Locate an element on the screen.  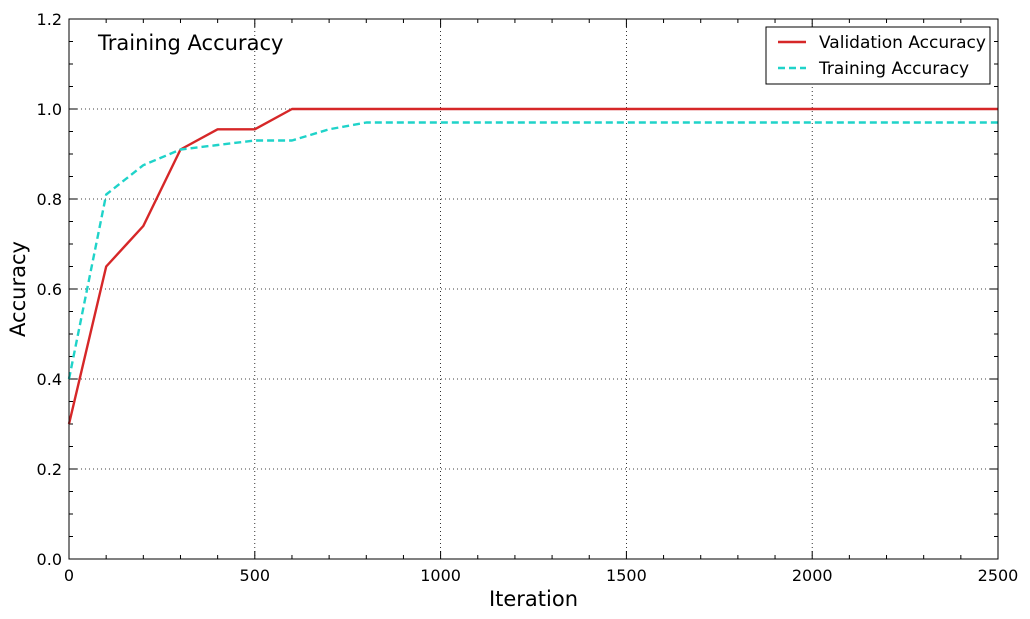
x-tick-label: 1500 is located at coordinates (626, 575).